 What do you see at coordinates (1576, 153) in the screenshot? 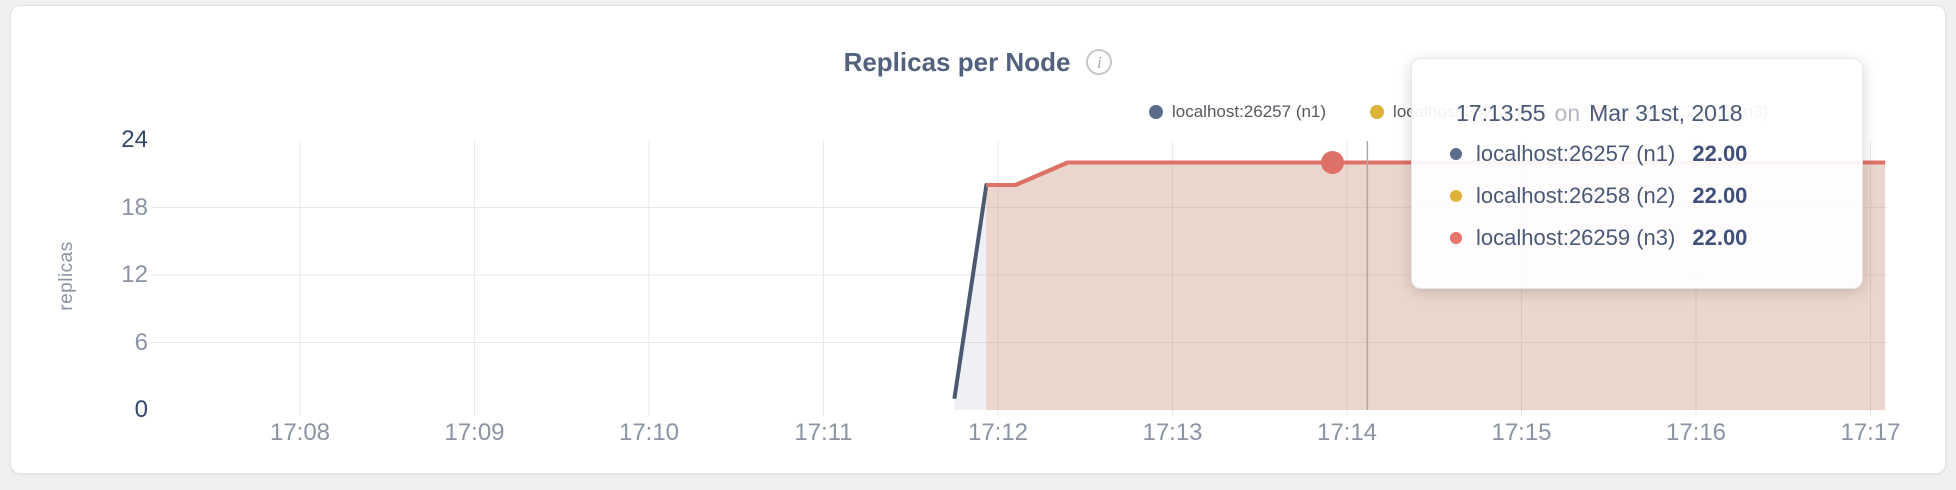
I see `tooltip-series-label: localhost:26257 (n1)` at bounding box center [1576, 153].